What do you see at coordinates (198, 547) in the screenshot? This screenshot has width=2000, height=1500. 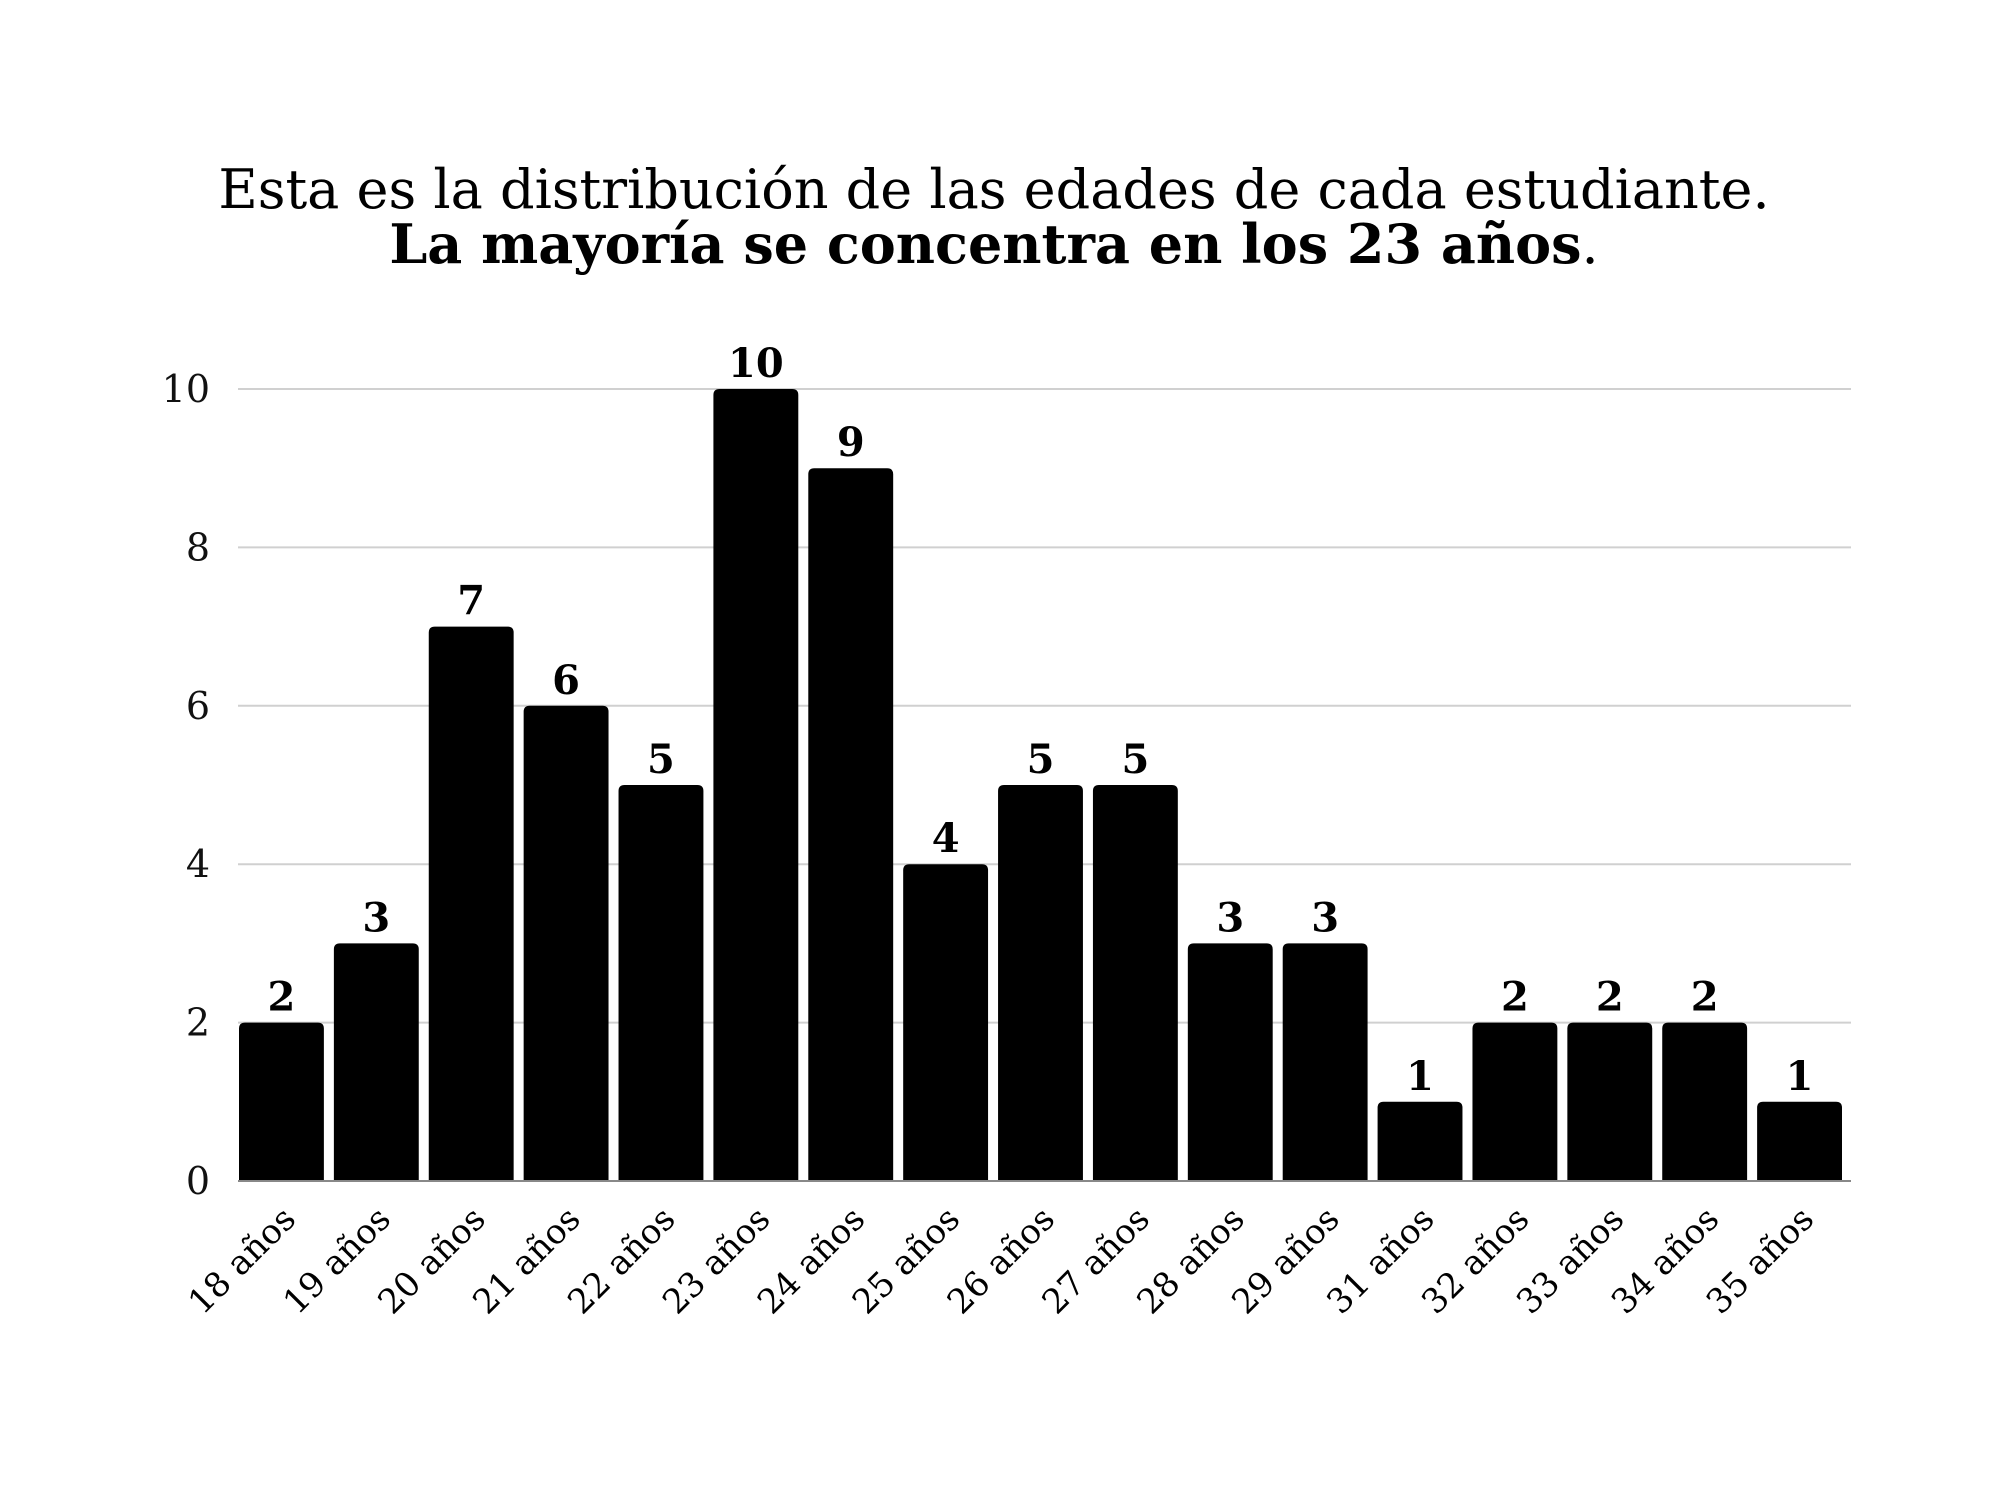 I see `y-tick-label: 8` at bounding box center [198, 547].